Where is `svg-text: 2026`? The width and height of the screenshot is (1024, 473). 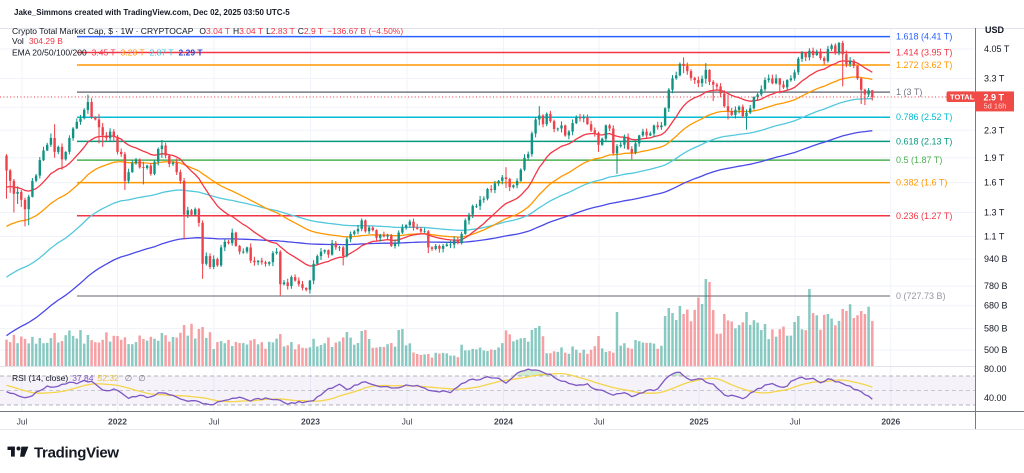
svg-text: 2026 is located at coordinates (890, 422).